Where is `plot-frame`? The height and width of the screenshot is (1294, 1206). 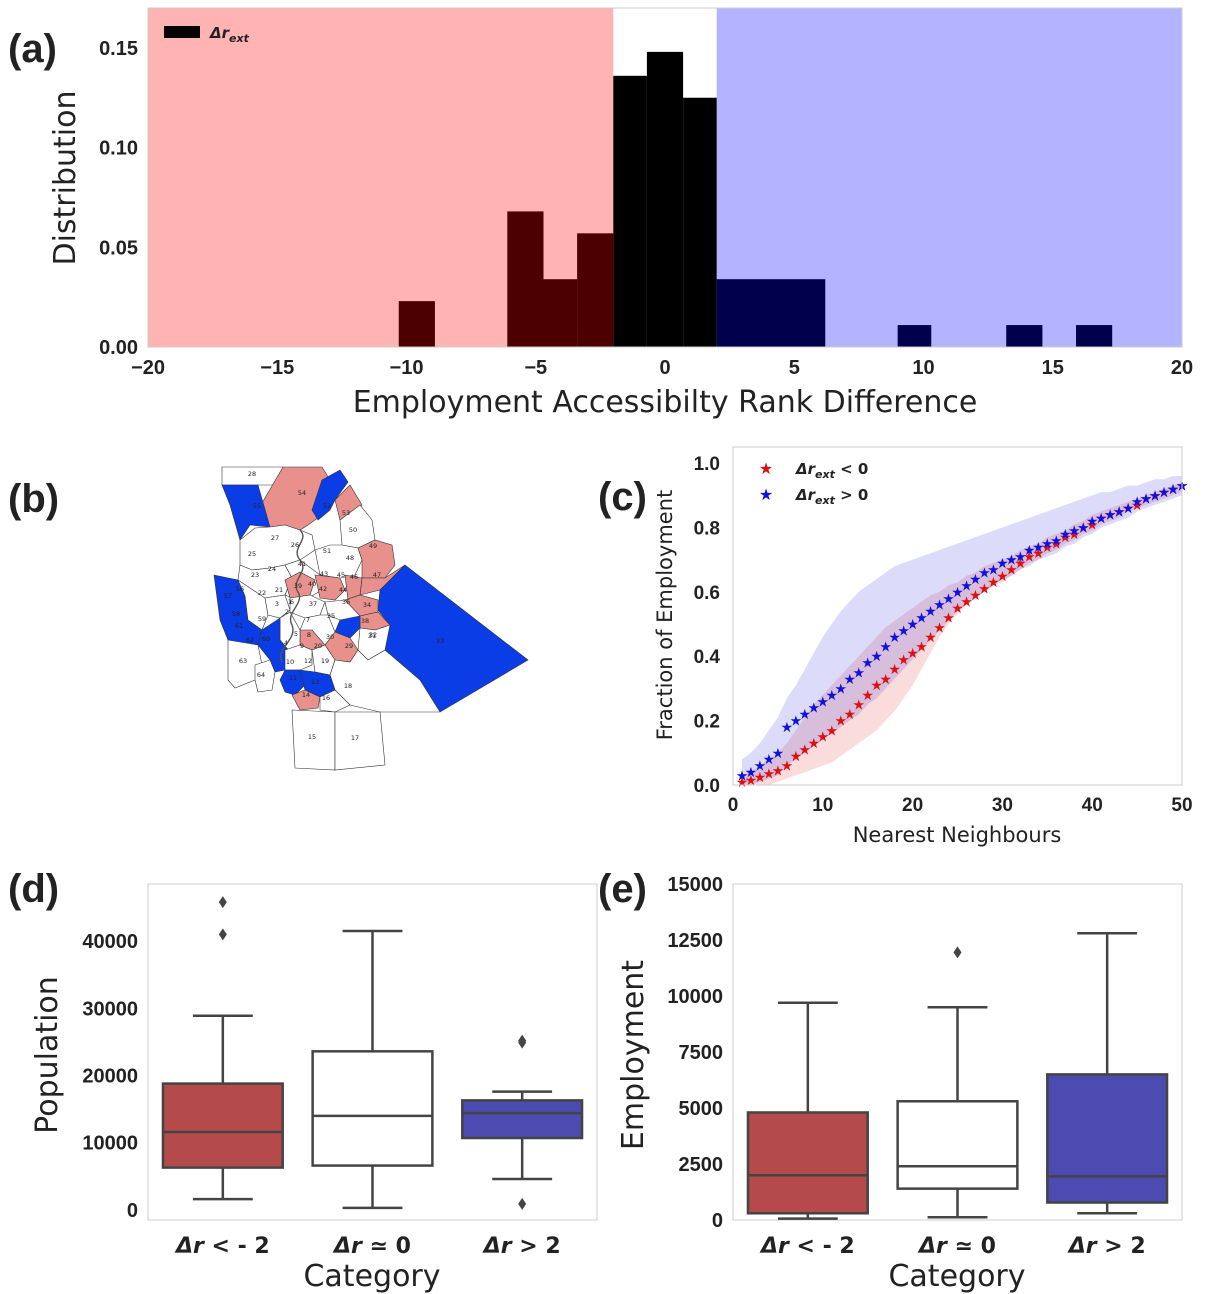 plot-frame is located at coordinates (957, 616).